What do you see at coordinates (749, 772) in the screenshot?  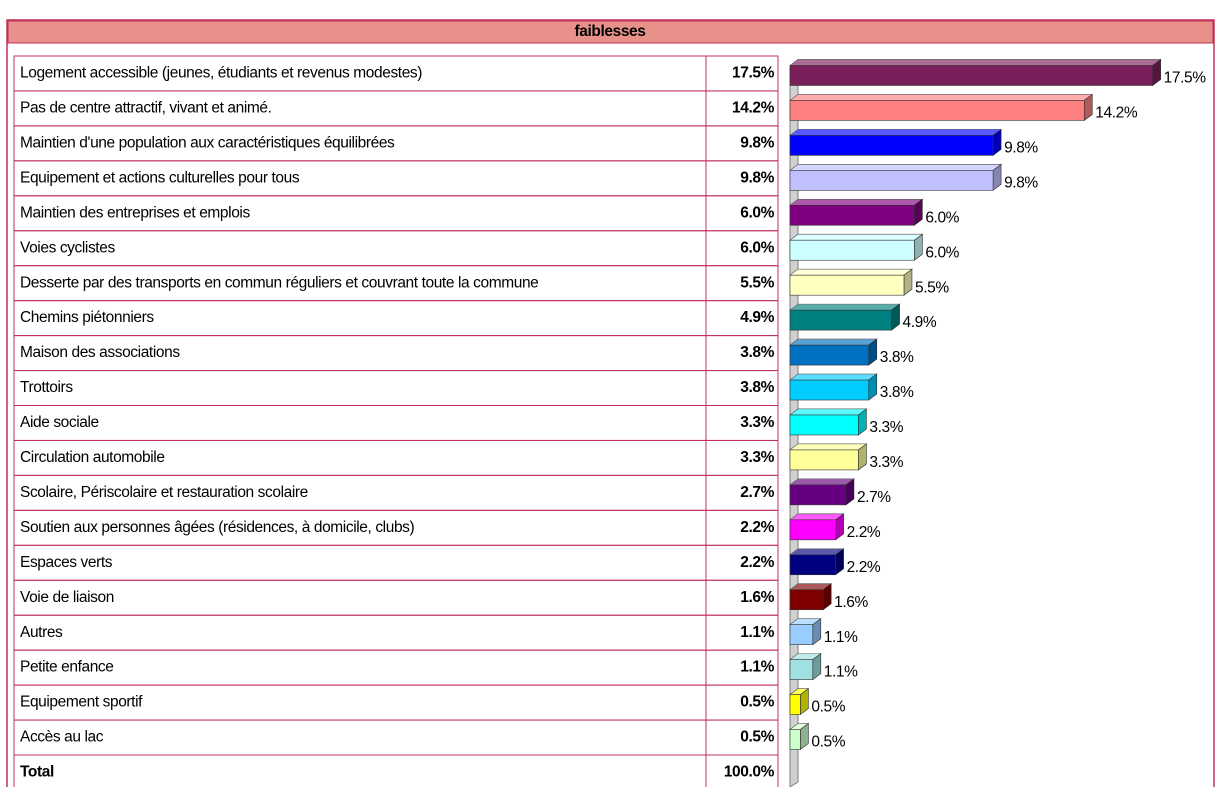 I see `total-value: 100.0%` at bounding box center [749, 772].